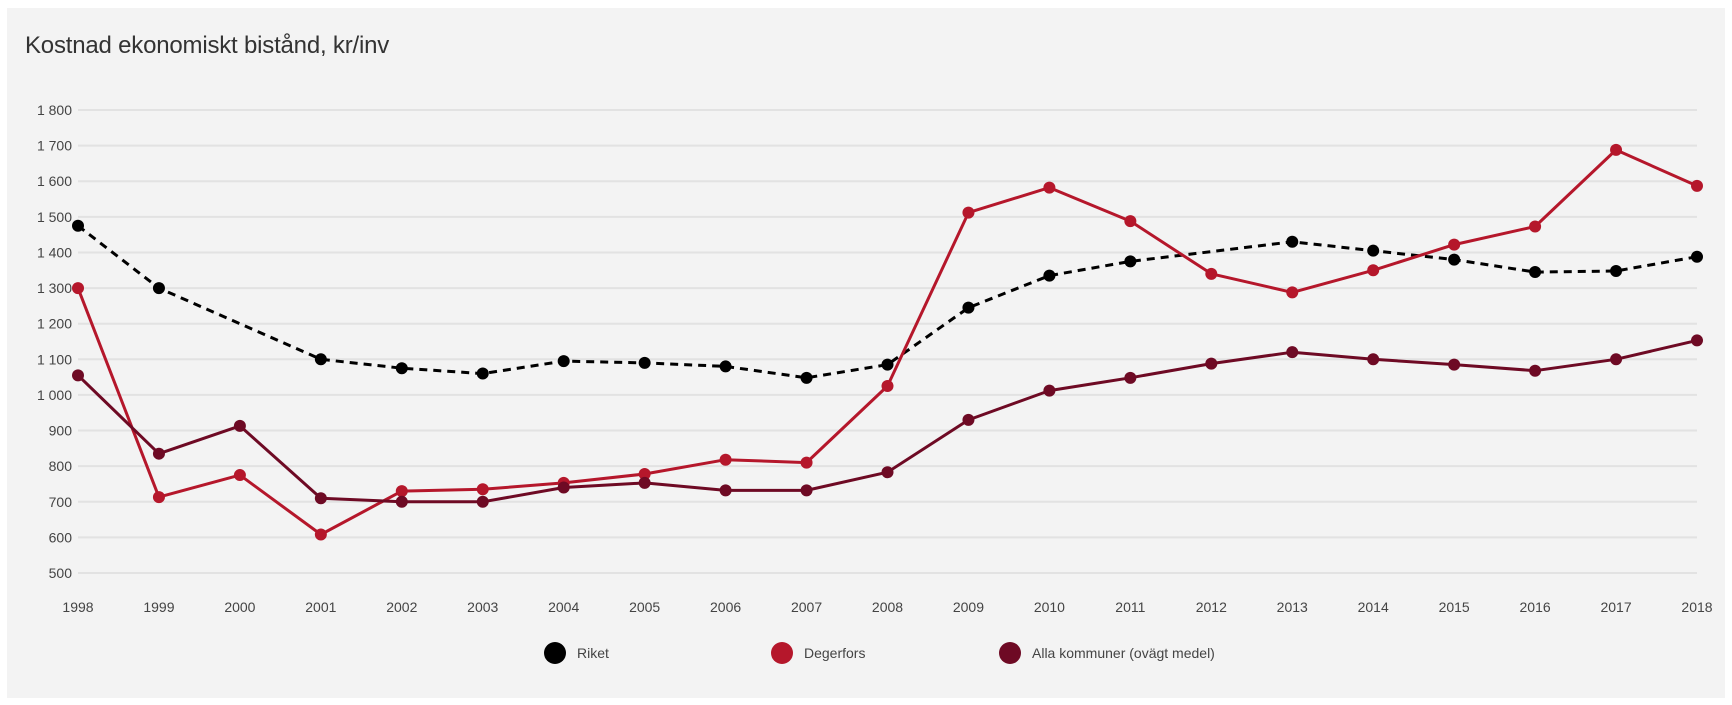 The width and height of the screenshot is (1732, 705). I want to click on legend-label: Riket, so click(593, 653).